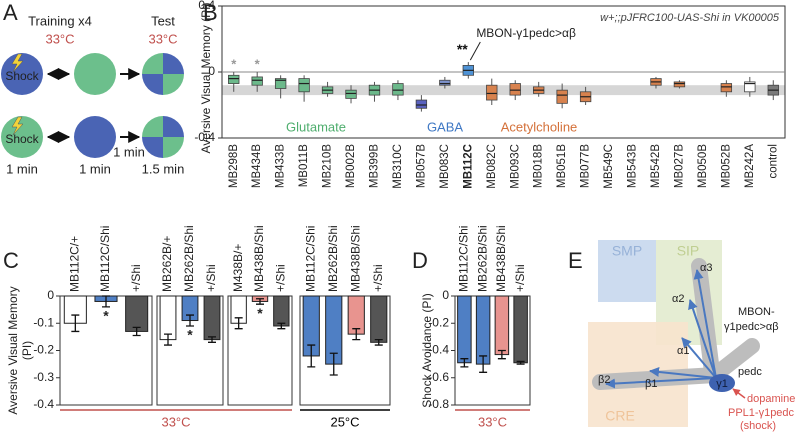  I want to click on region-label: CRE, so click(620, 416).